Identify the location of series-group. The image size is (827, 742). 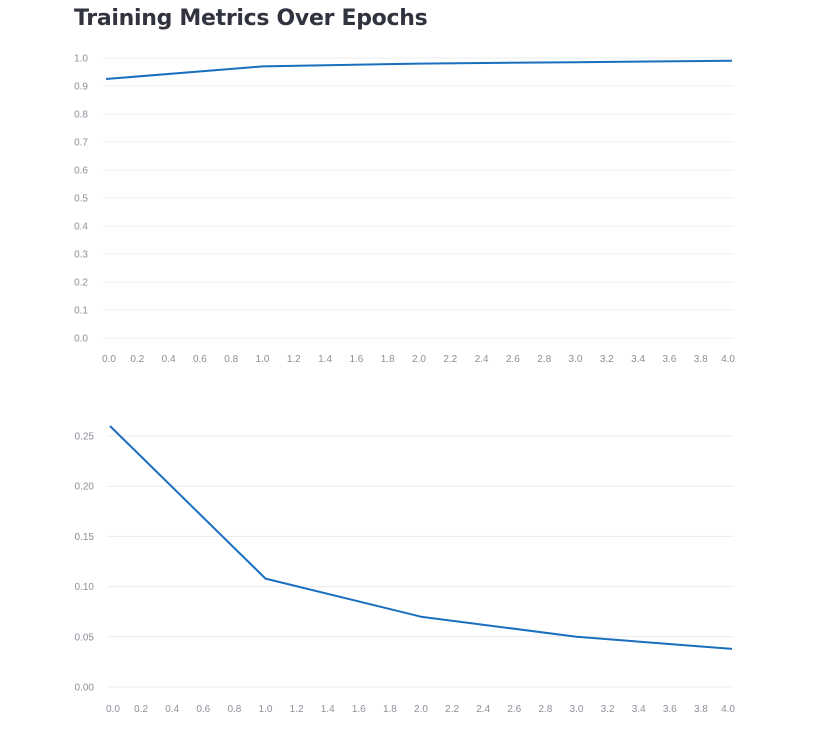
(419, 69).